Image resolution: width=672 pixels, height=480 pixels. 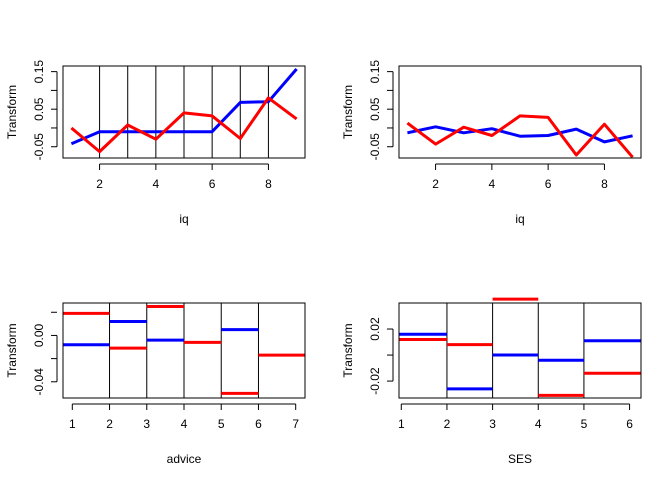 What do you see at coordinates (401, 424) in the screenshot?
I see `panel-4-x-tick-label-1: 1` at bounding box center [401, 424].